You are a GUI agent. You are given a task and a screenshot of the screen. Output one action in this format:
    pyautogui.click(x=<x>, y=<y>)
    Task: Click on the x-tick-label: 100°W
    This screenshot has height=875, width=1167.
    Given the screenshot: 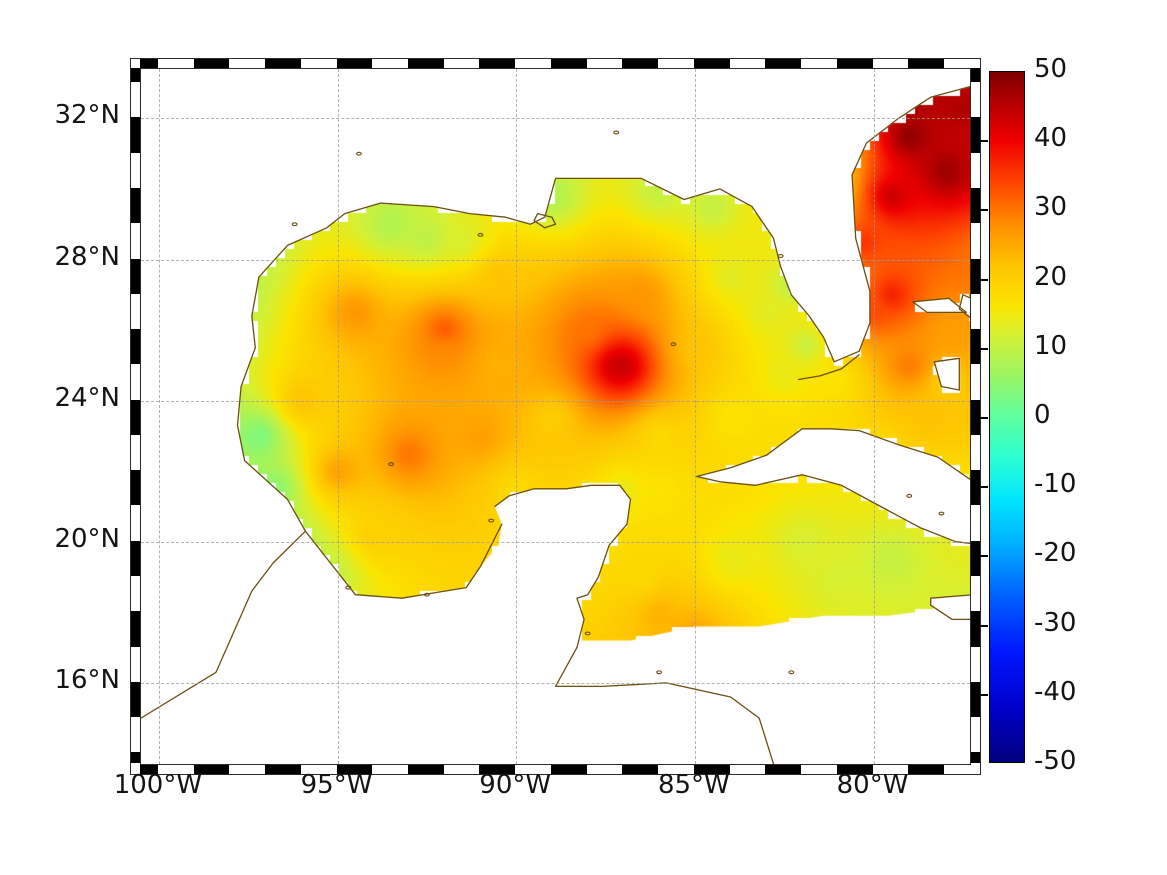 What is the action you would take?
    pyautogui.click(x=158, y=785)
    